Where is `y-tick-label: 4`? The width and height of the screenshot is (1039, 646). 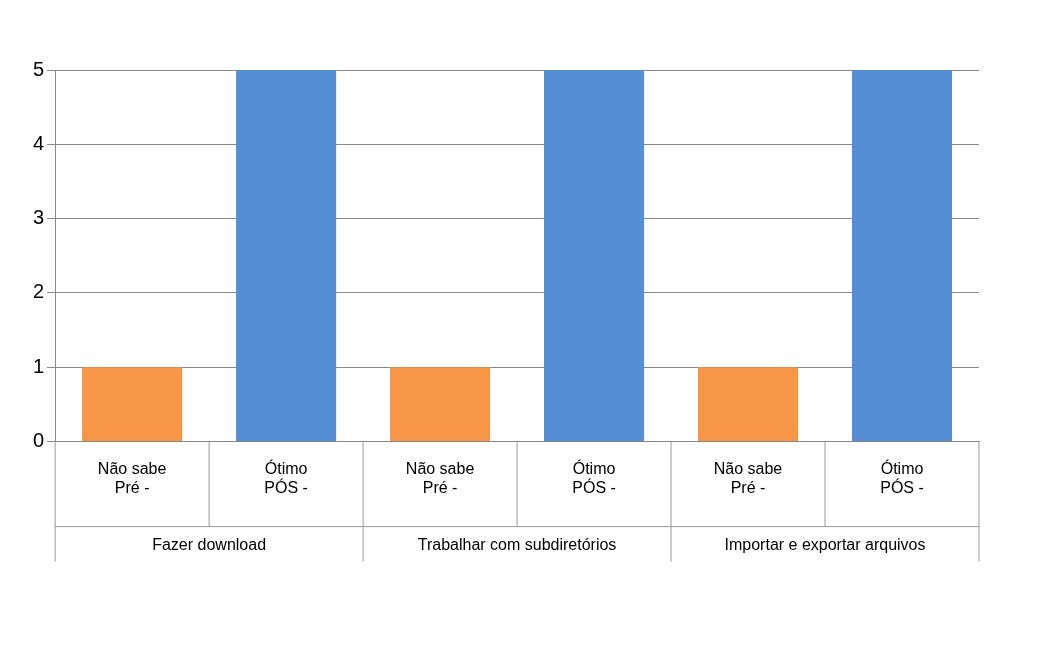 y-tick-label: 4 is located at coordinates (39, 142).